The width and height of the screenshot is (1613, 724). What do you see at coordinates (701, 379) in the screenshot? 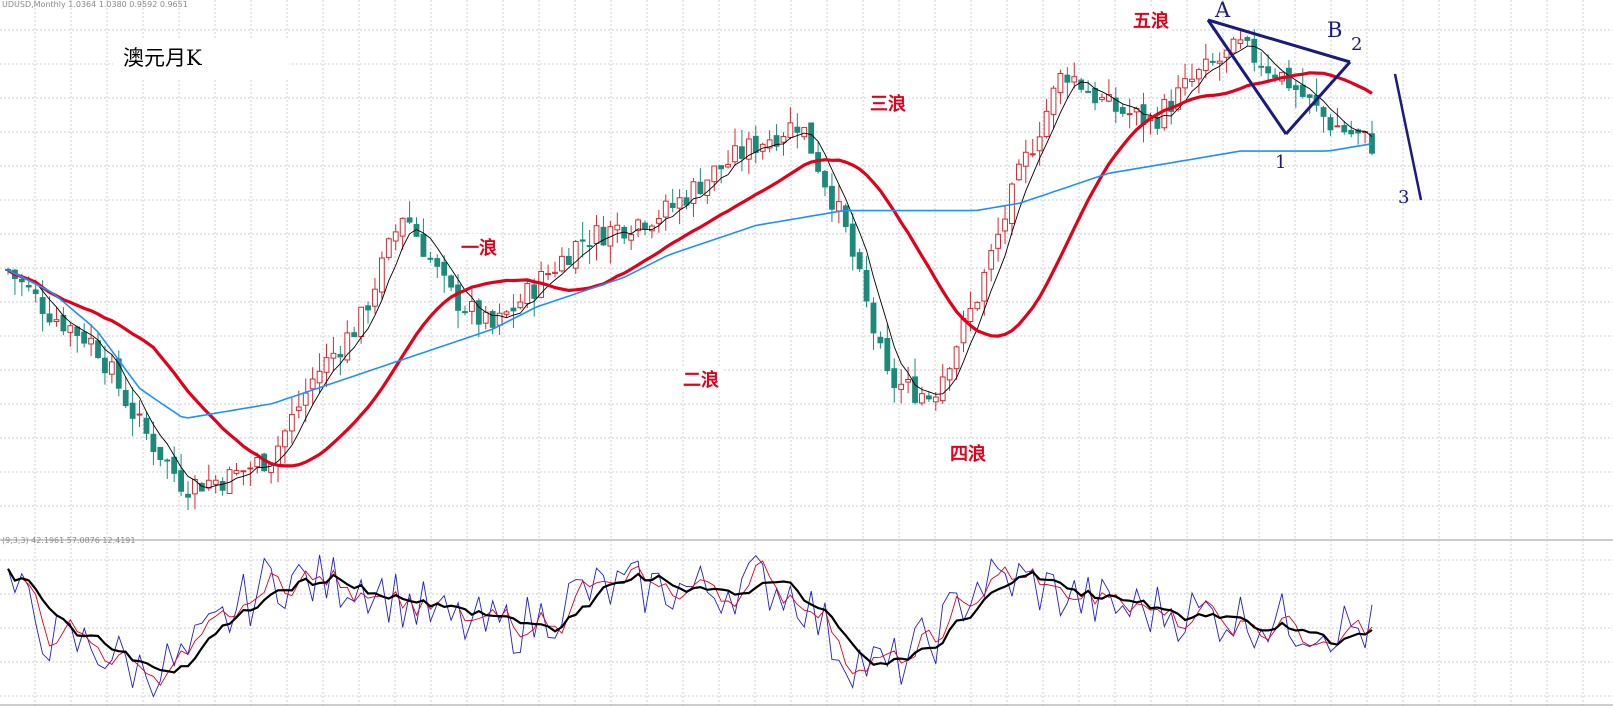
I see `wave-2-label: 二浪` at bounding box center [701, 379].